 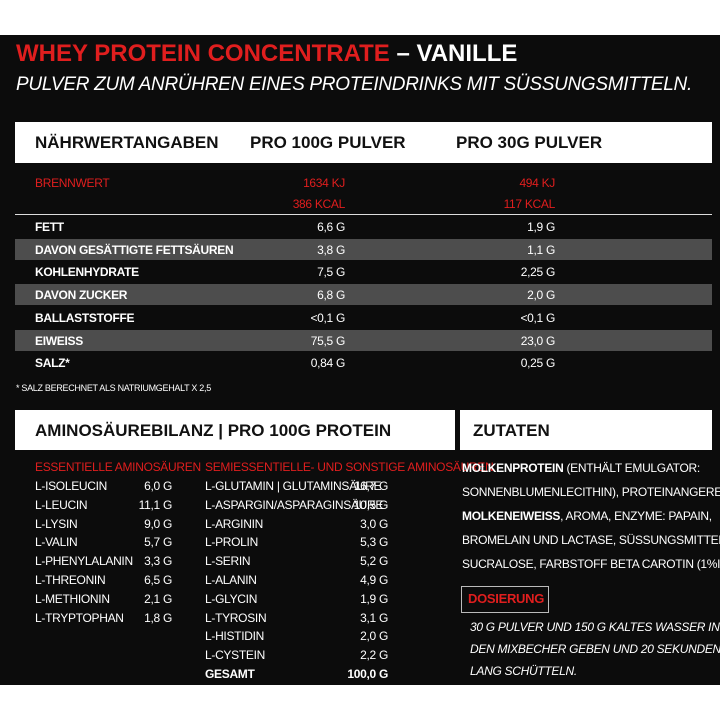 I want to click on row-label: DAVON ZUCKER, so click(x=81, y=295).